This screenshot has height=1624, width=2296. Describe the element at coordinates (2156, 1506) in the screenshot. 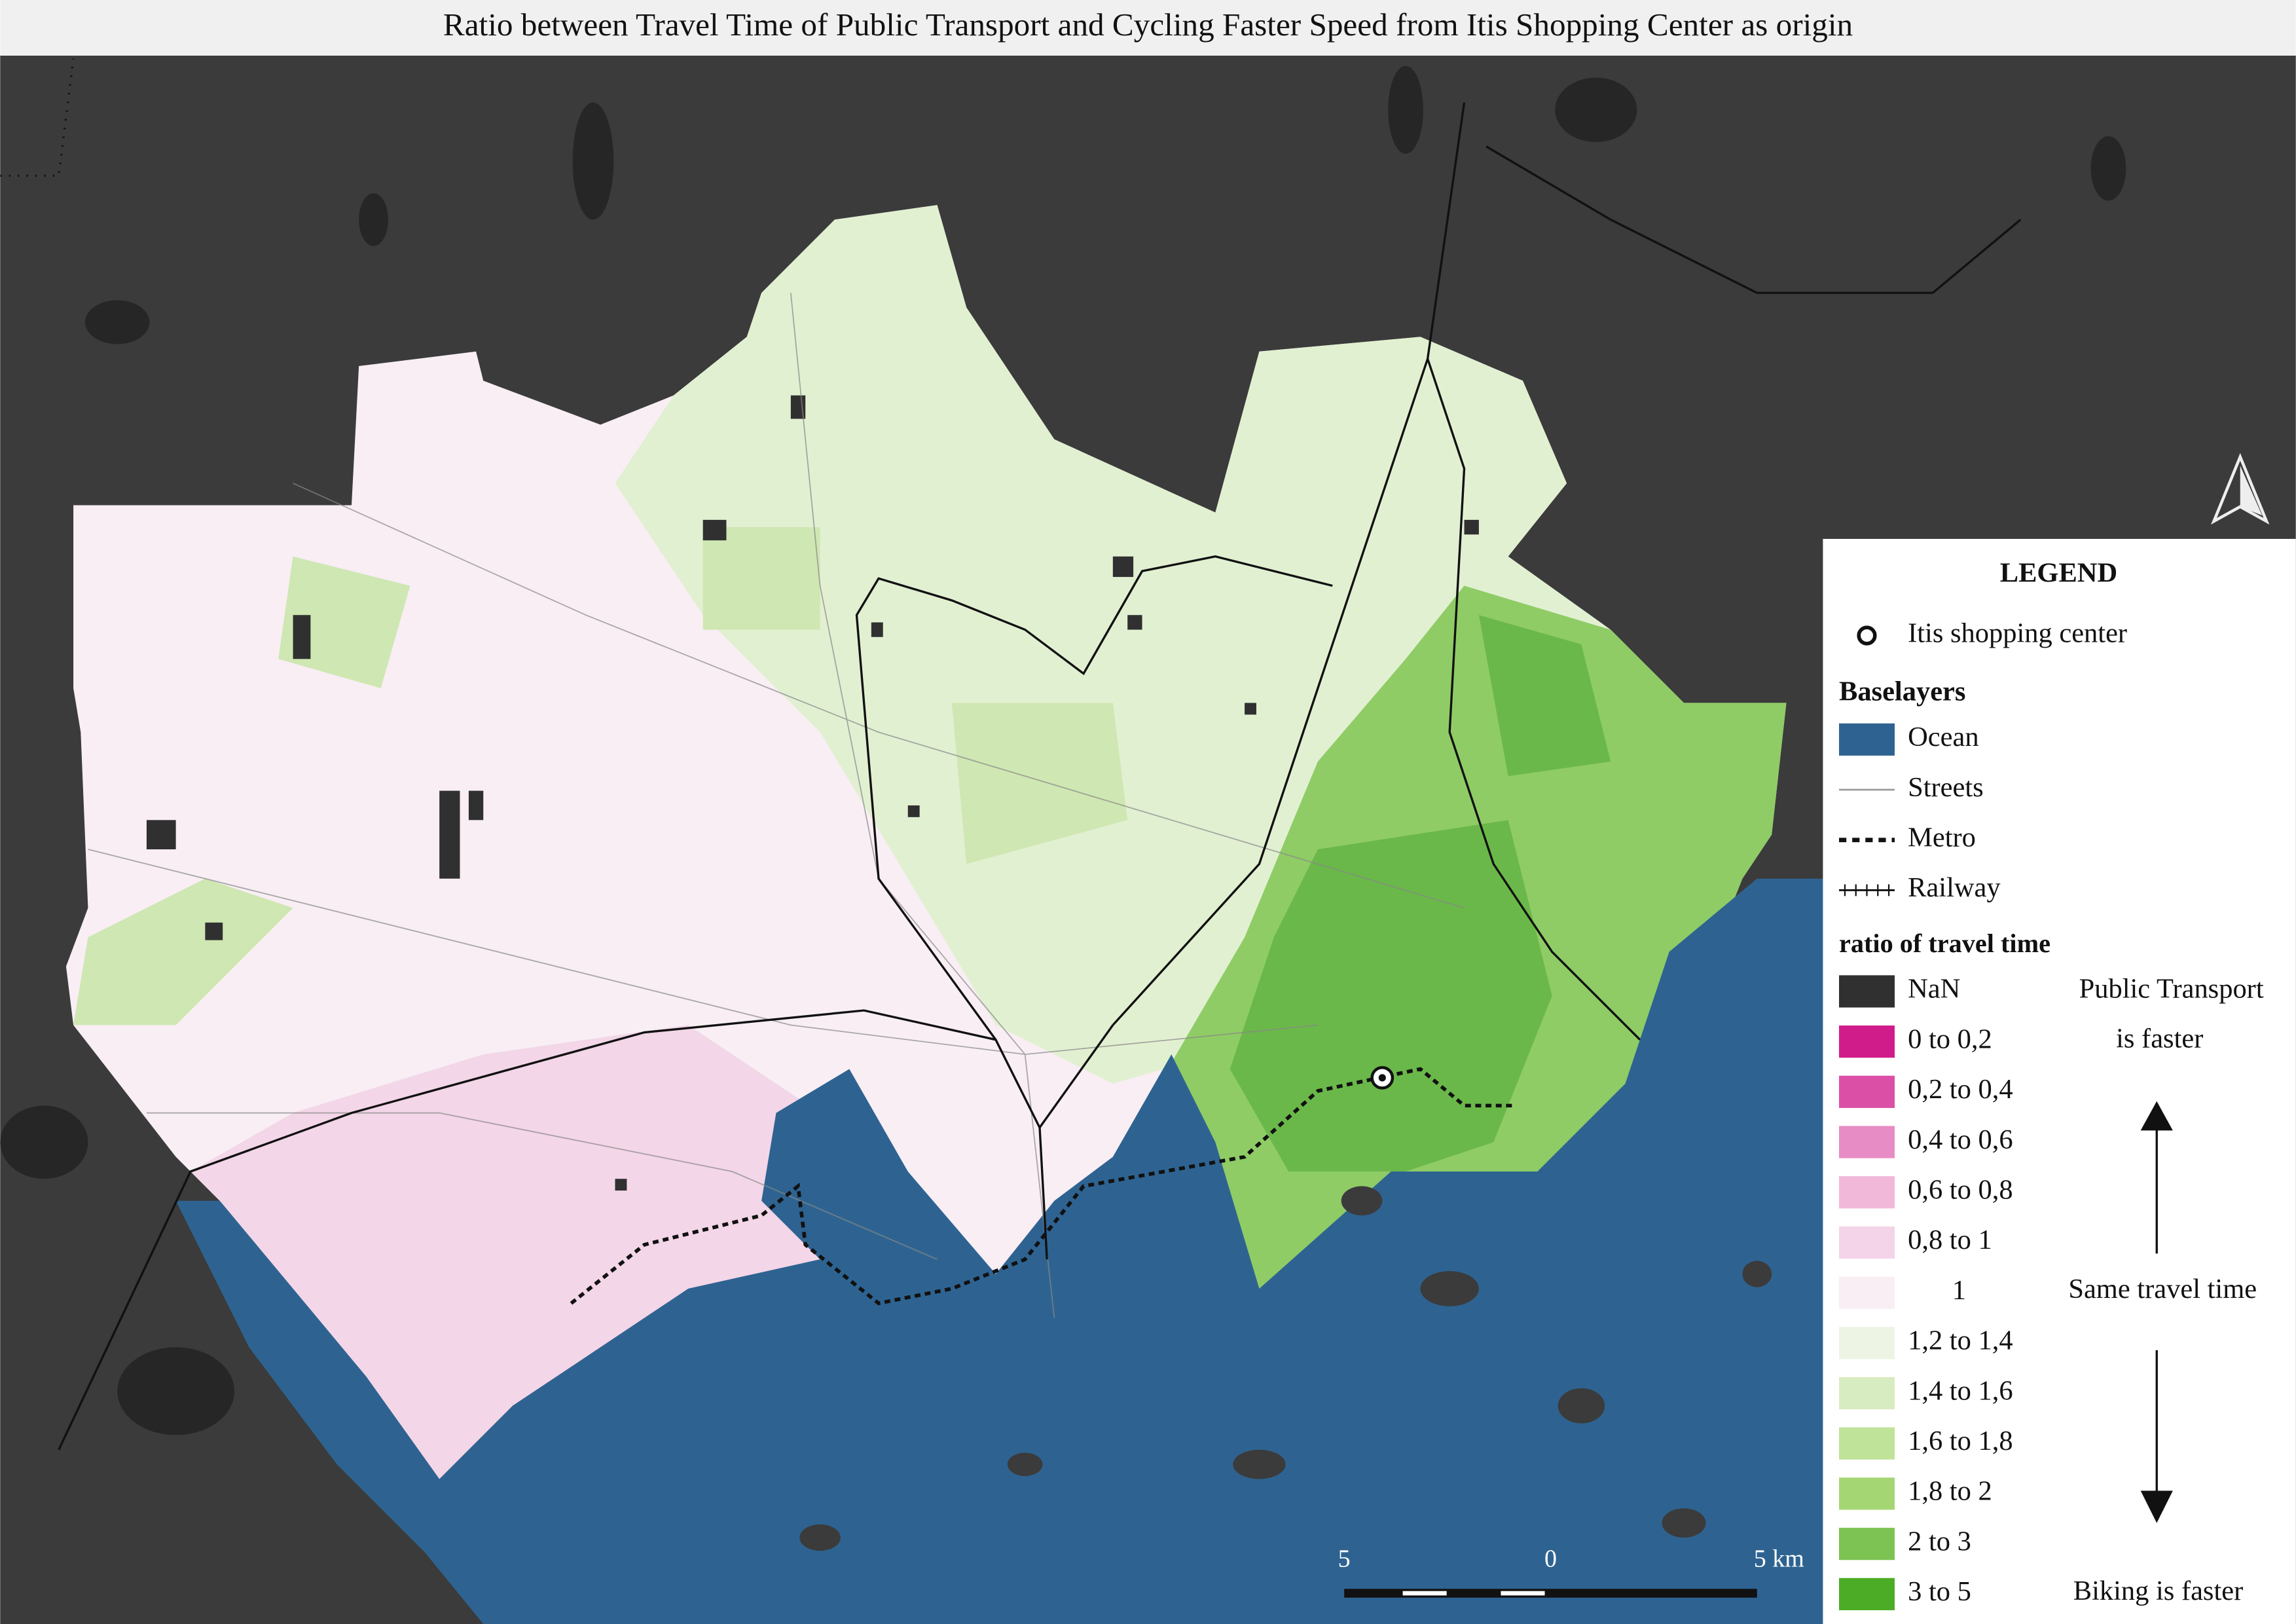

I see `arrow-down-head` at that location.